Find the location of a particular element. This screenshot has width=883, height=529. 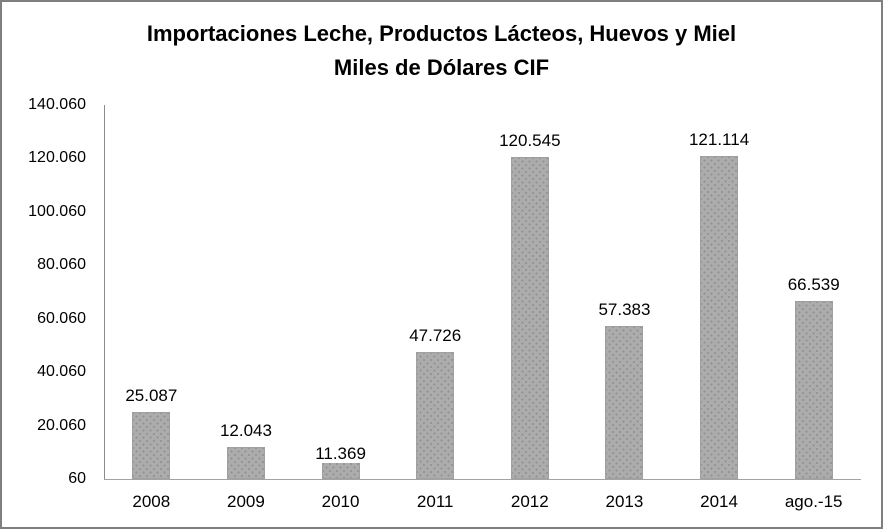

x-axis-category-label: 2012 is located at coordinates (529, 501).